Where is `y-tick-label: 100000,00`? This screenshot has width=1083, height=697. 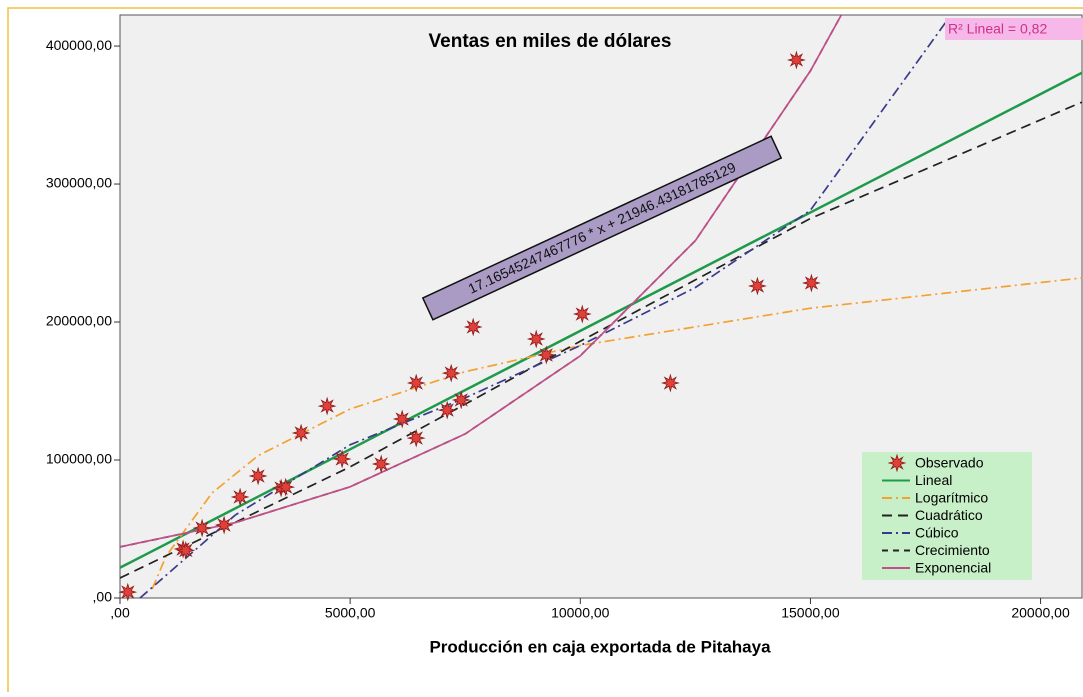
y-tick-label: 100000,00 is located at coordinates (79, 459).